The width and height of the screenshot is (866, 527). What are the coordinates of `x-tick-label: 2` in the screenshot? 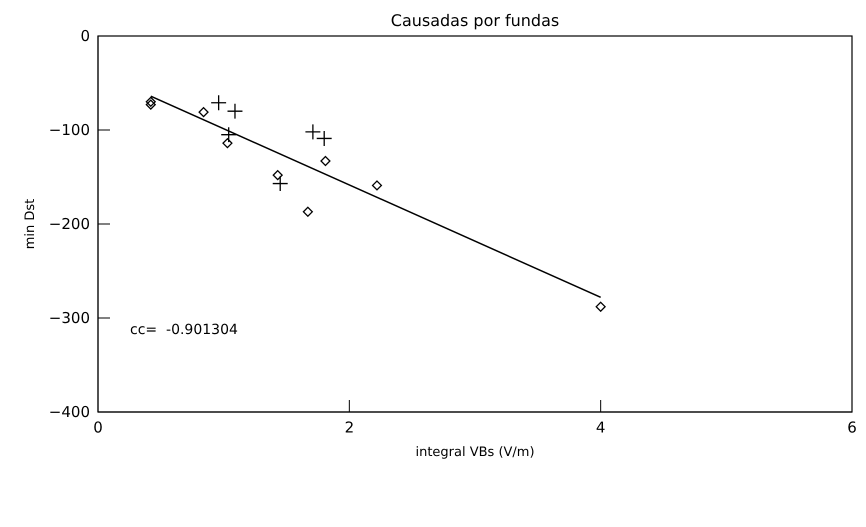 It's located at (349, 427).